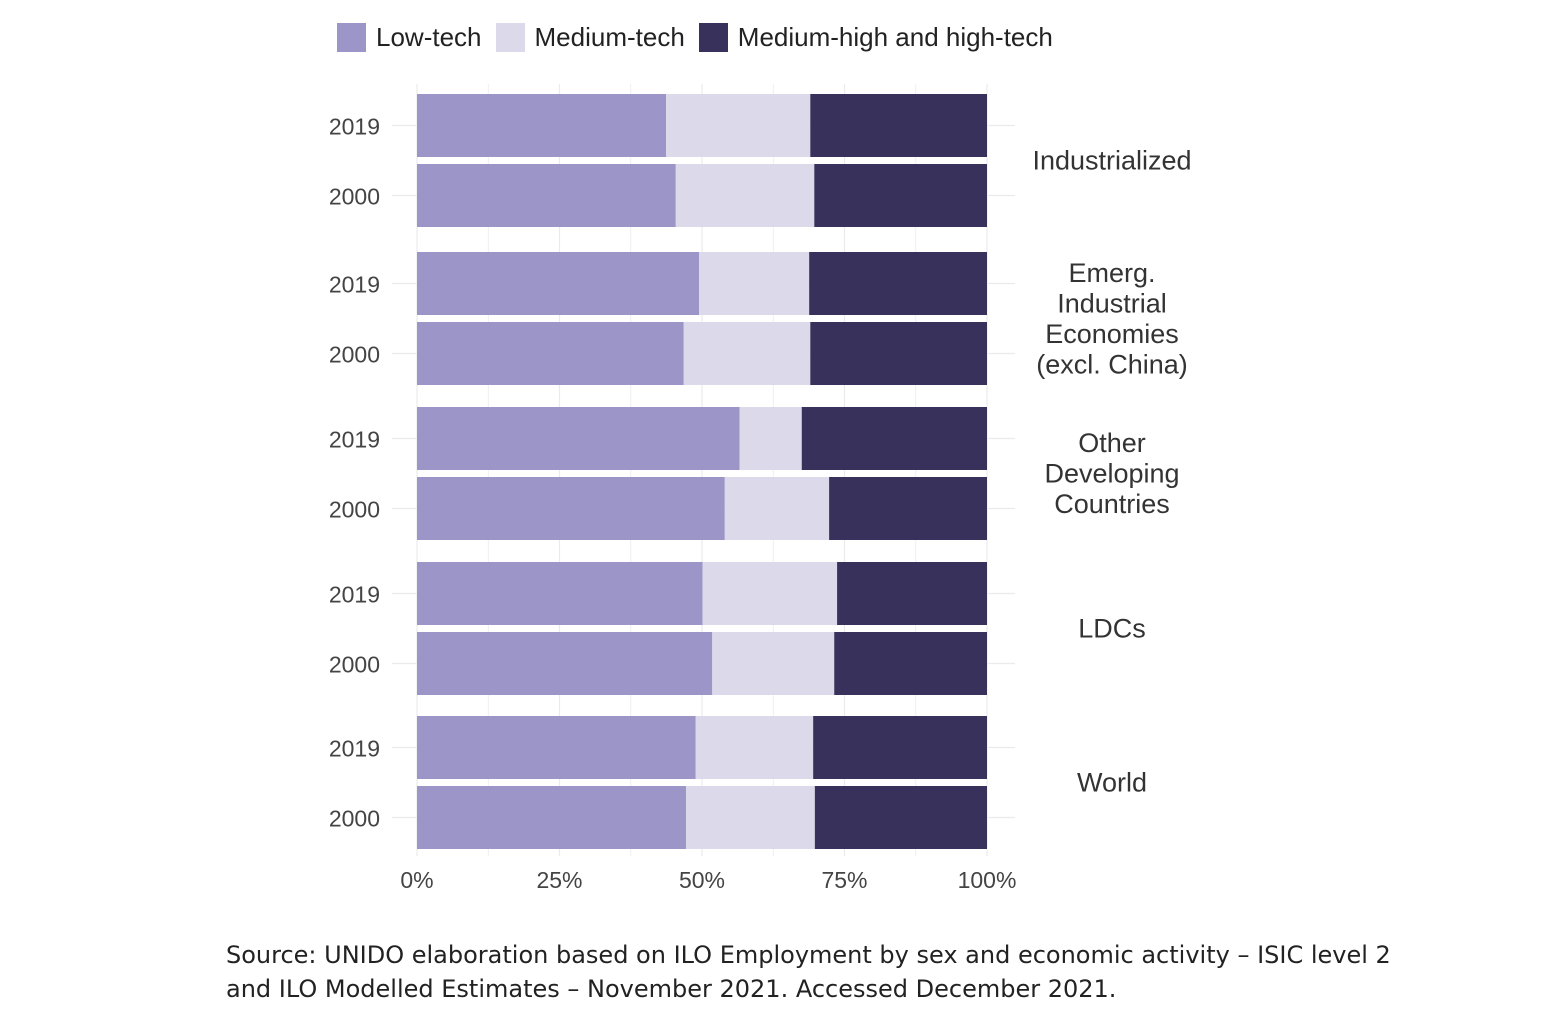 The width and height of the screenshot is (1566, 1022). I want to click on legend-label-medium-tech: Medium-tech, so click(609, 37).